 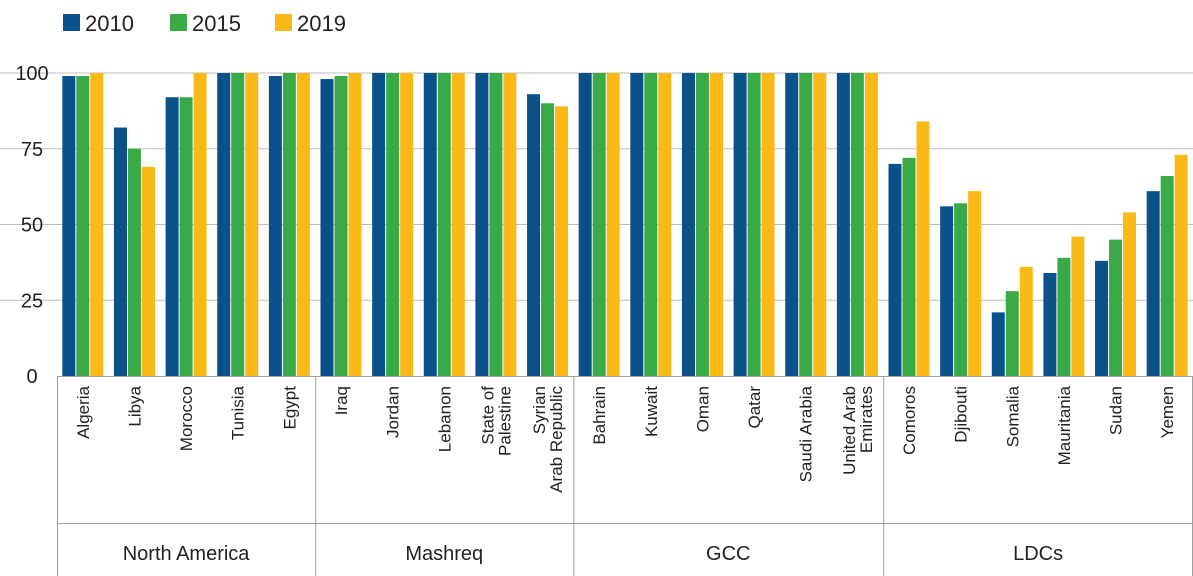 What do you see at coordinates (289, 224) in the screenshot?
I see `bar-egypt-2015` at bounding box center [289, 224].